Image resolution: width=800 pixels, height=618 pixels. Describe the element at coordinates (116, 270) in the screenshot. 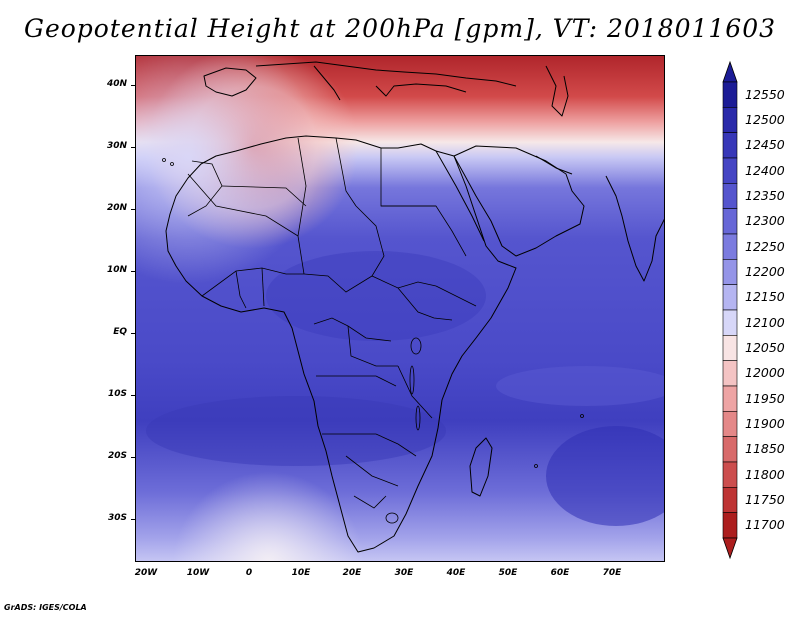

I see `lat-label-10n: 10N` at that location.